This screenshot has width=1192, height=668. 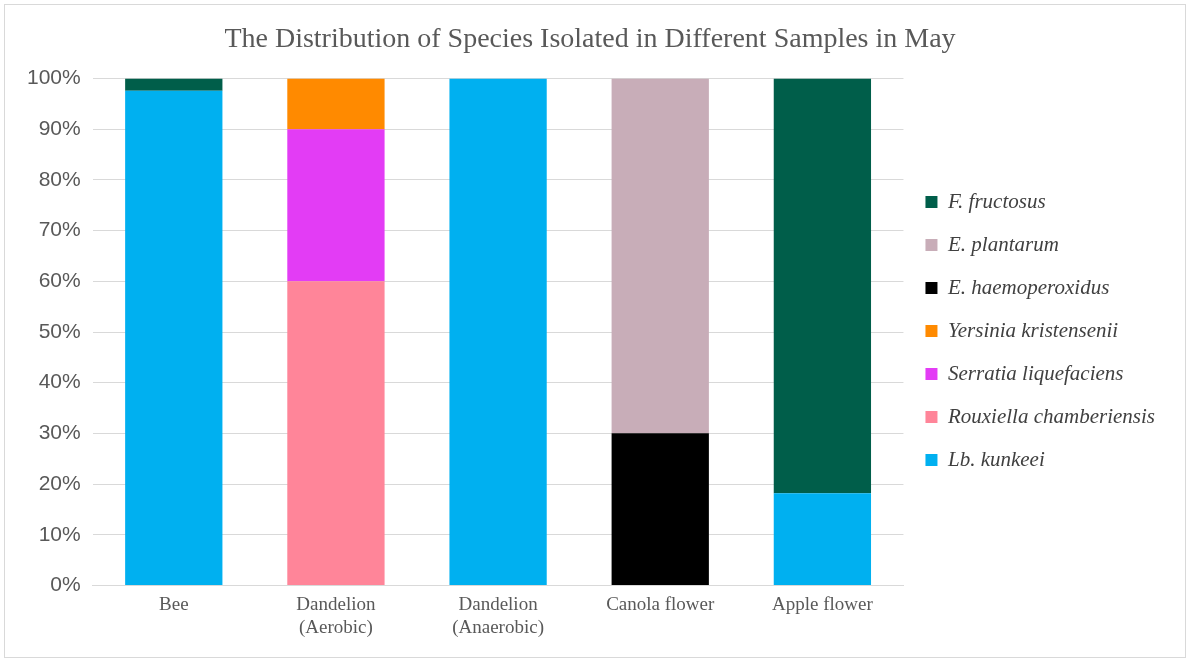 I want to click on legend-label: F. fructosus, so click(x=996, y=200).